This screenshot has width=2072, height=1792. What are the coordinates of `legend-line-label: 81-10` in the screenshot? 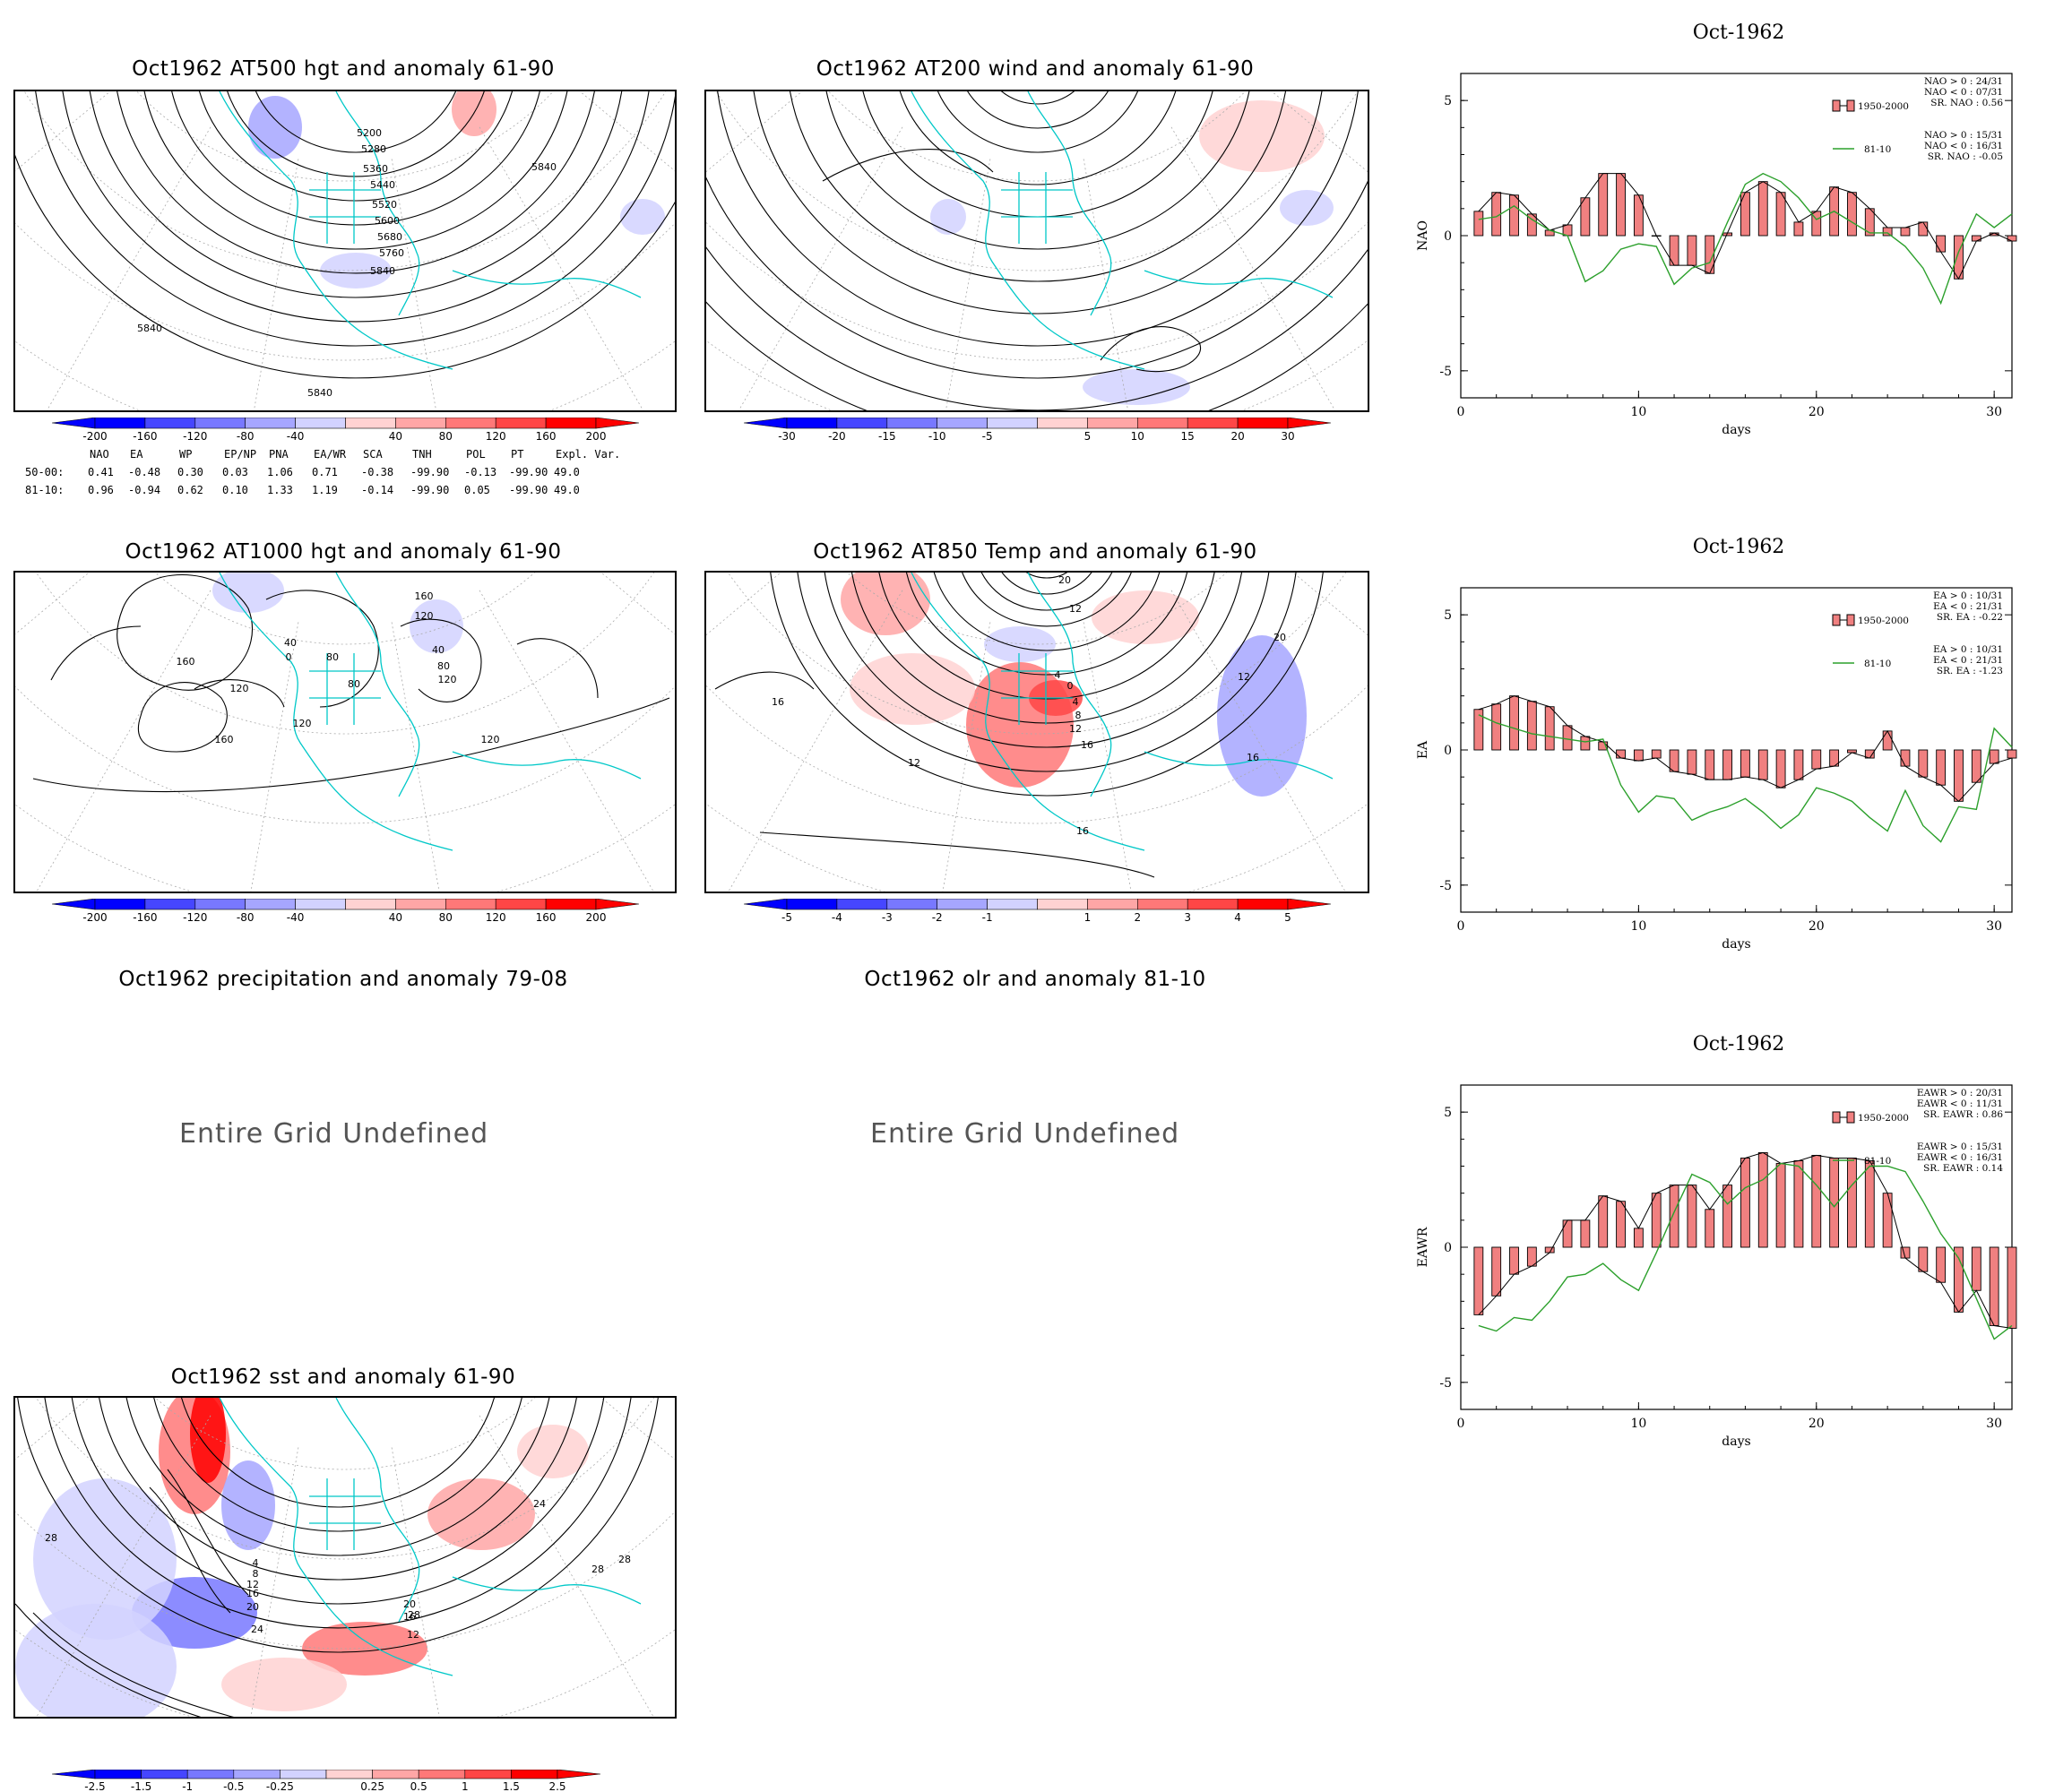 It's located at (1877, 1161).